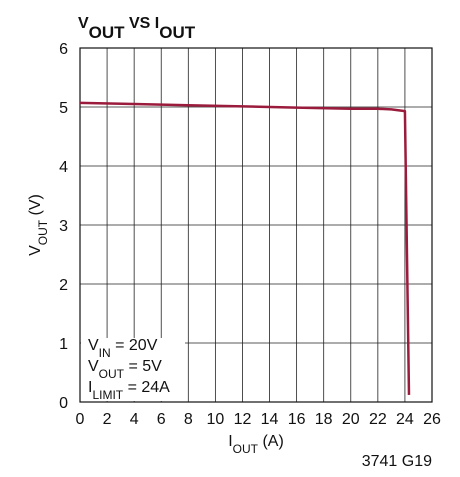 This screenshot has height=477, width=460. I want to click on annotation-part: = 20V, so click(134, 345).